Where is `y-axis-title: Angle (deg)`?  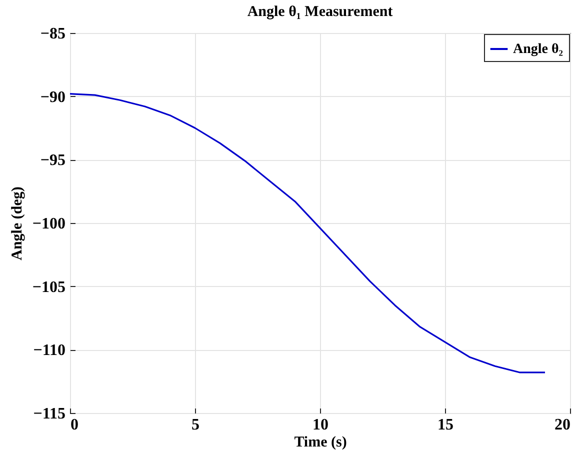
y-axis-title: Angle (deg) is located at coordinates (17, 223).